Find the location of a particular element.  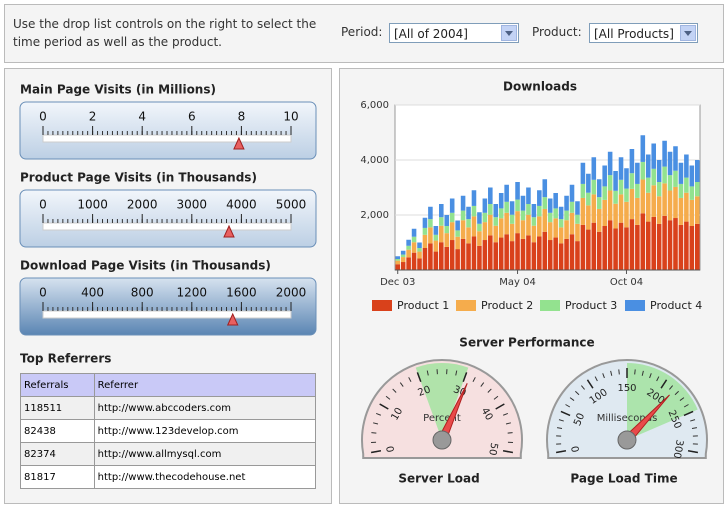

tick-label: 5000 is located at coordinates (291, 205).